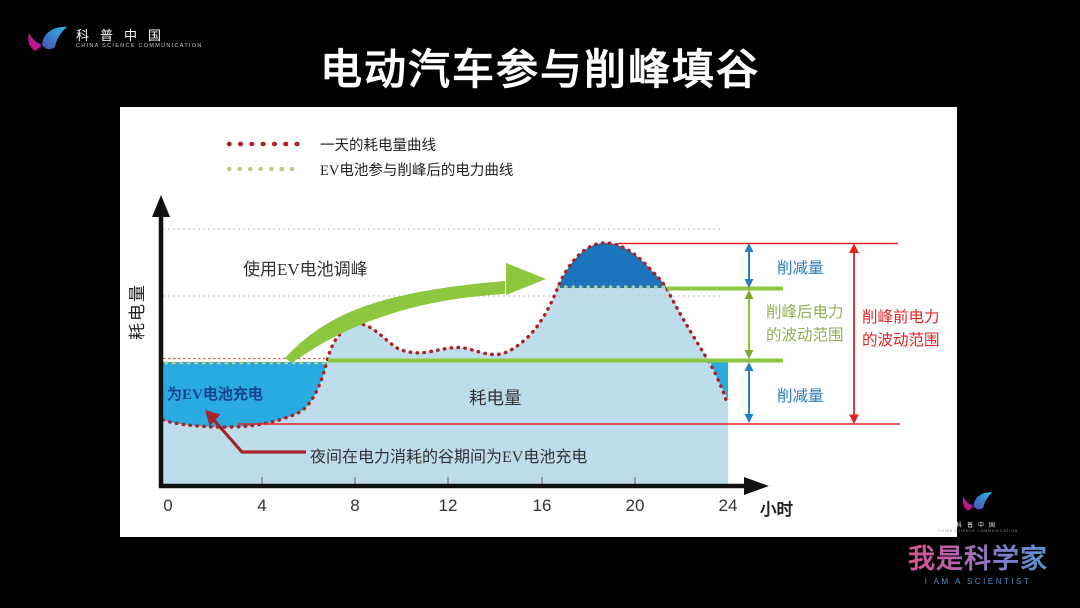  What do you see at coordinates (255, 432) in the screenshot?
I see `night-note-arrow-icon` at bounding box center [255, 432].